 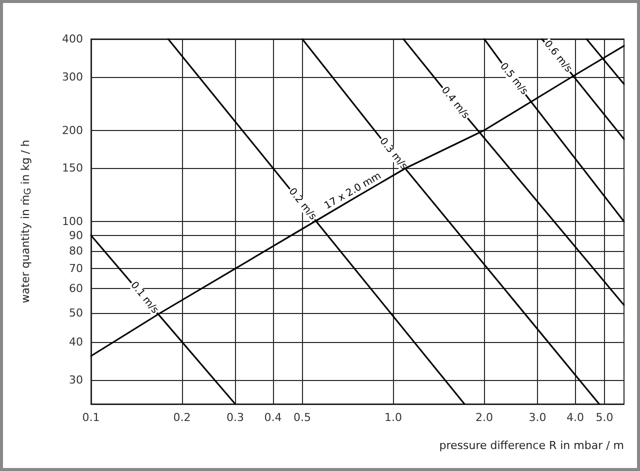 What do you see at coordinates (76, 342) in the screenshot?
I see `y-tick-label: 40` at bounding box center [76, 342].